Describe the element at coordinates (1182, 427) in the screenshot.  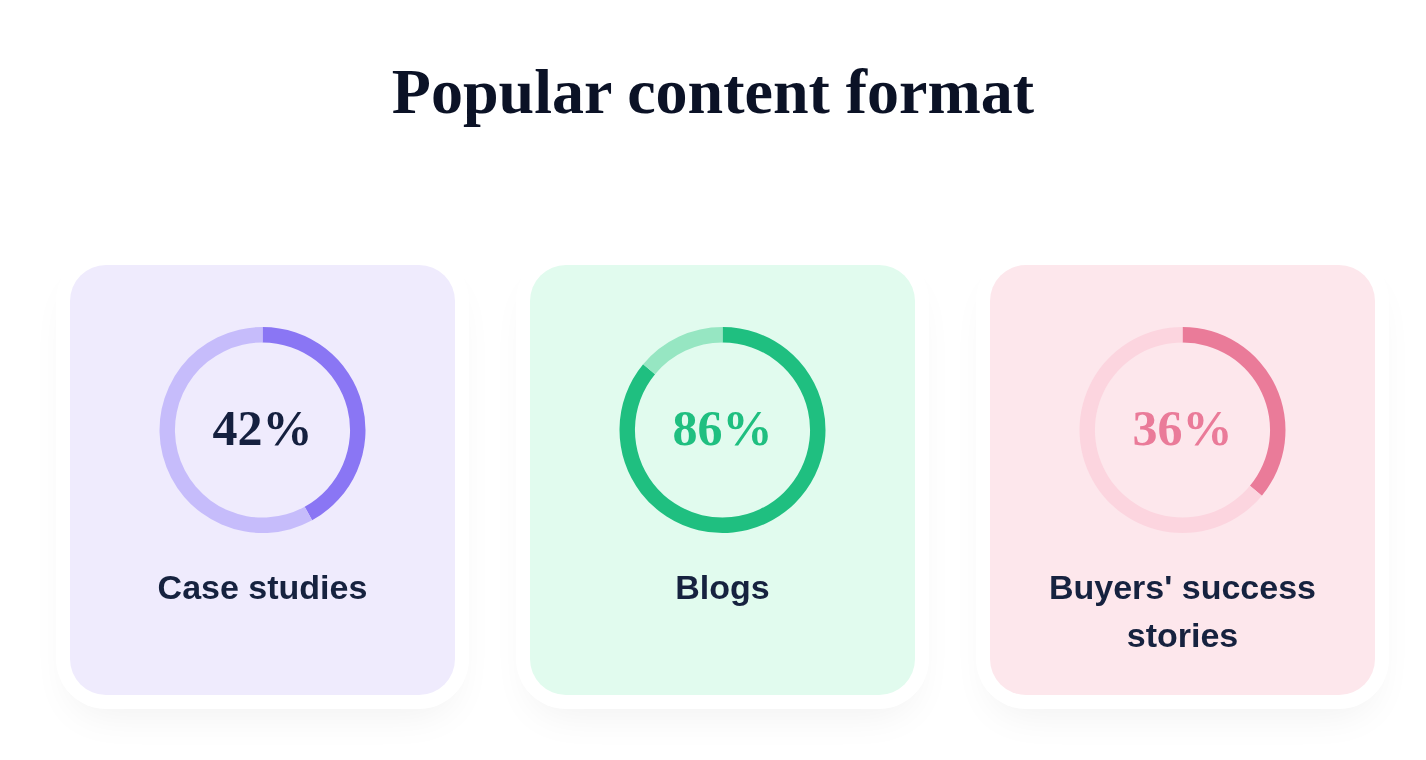
I see `data-label: 36%` at that location.